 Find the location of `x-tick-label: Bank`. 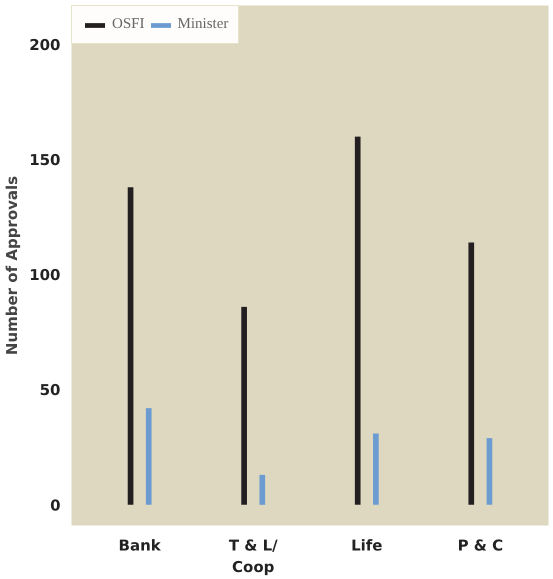

x-tick-label: Bank is located at coordinates (140, 545).